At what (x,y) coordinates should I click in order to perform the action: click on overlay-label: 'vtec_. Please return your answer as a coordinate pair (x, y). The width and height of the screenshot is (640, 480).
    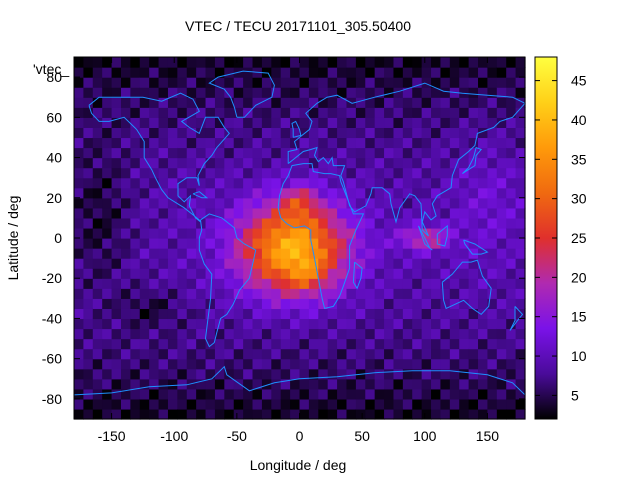
    Looking at the image, I should click on (51, 69).